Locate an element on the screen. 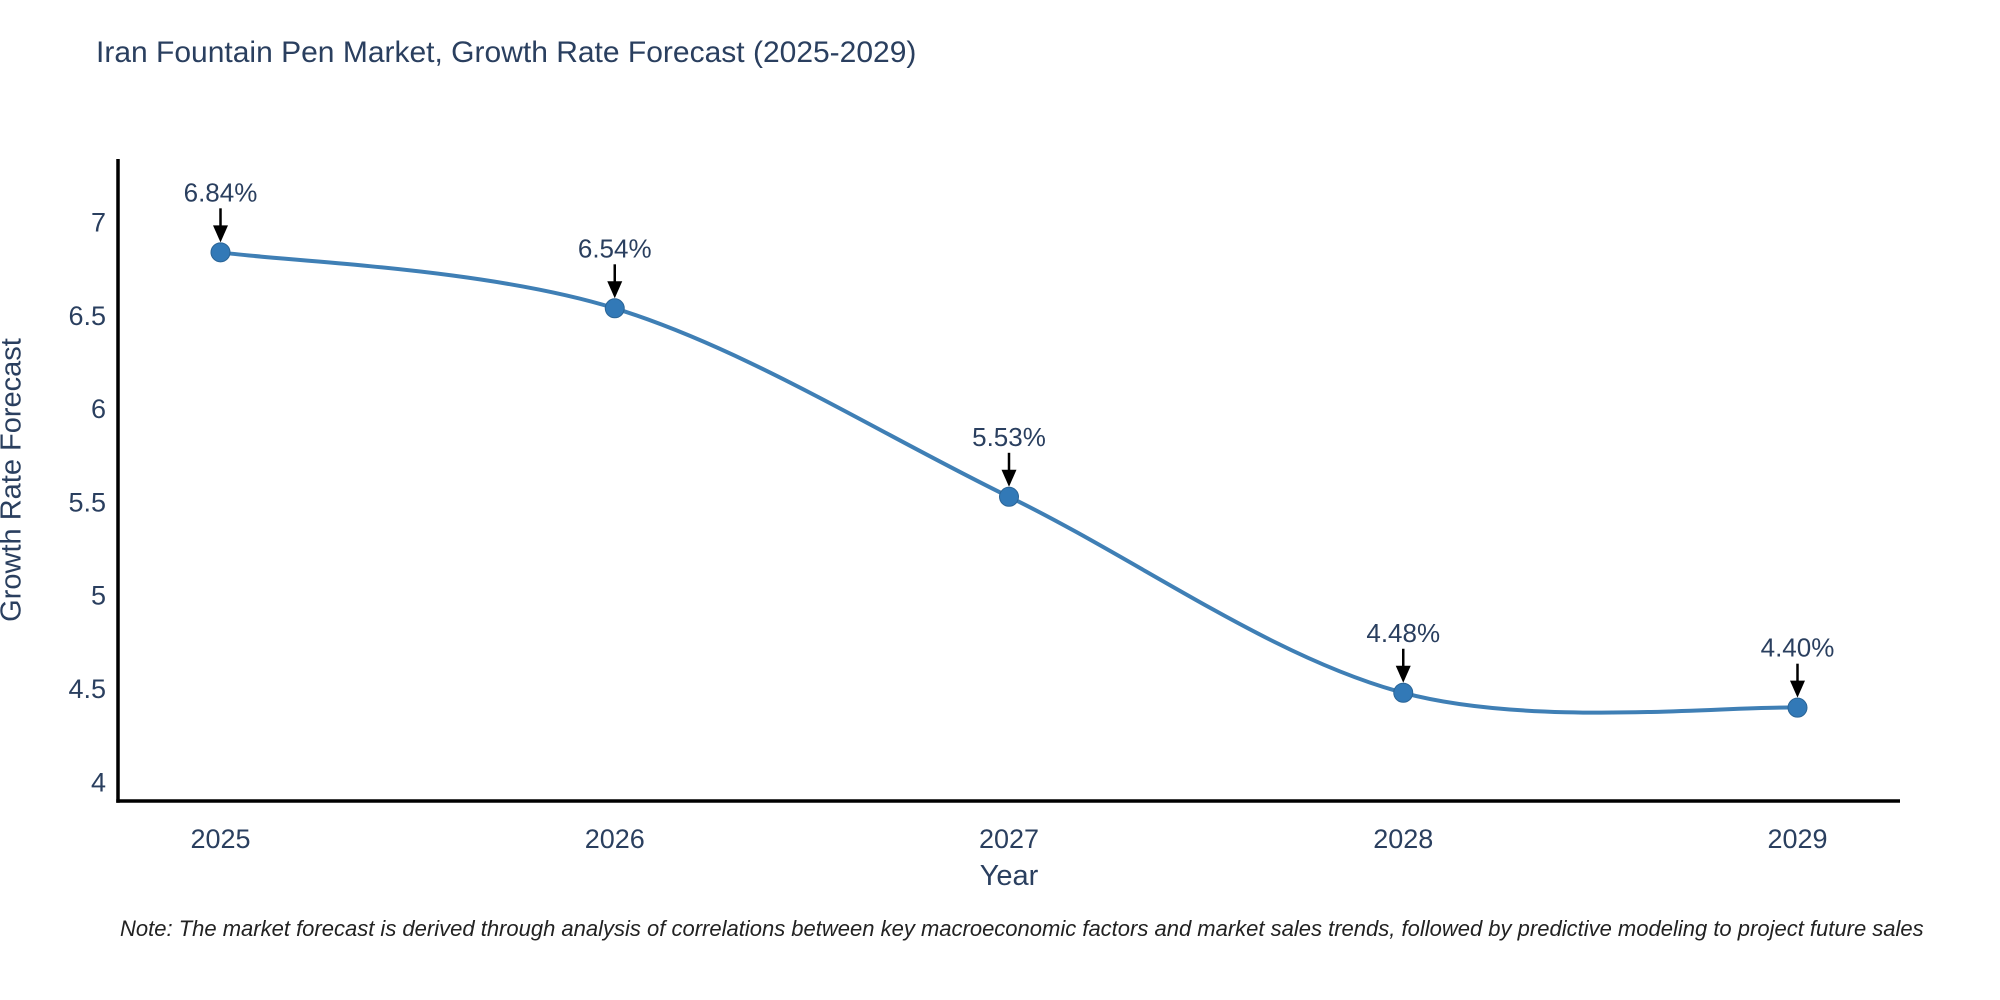  point-value-label: 6.84% is located at coordinates (221, 192).